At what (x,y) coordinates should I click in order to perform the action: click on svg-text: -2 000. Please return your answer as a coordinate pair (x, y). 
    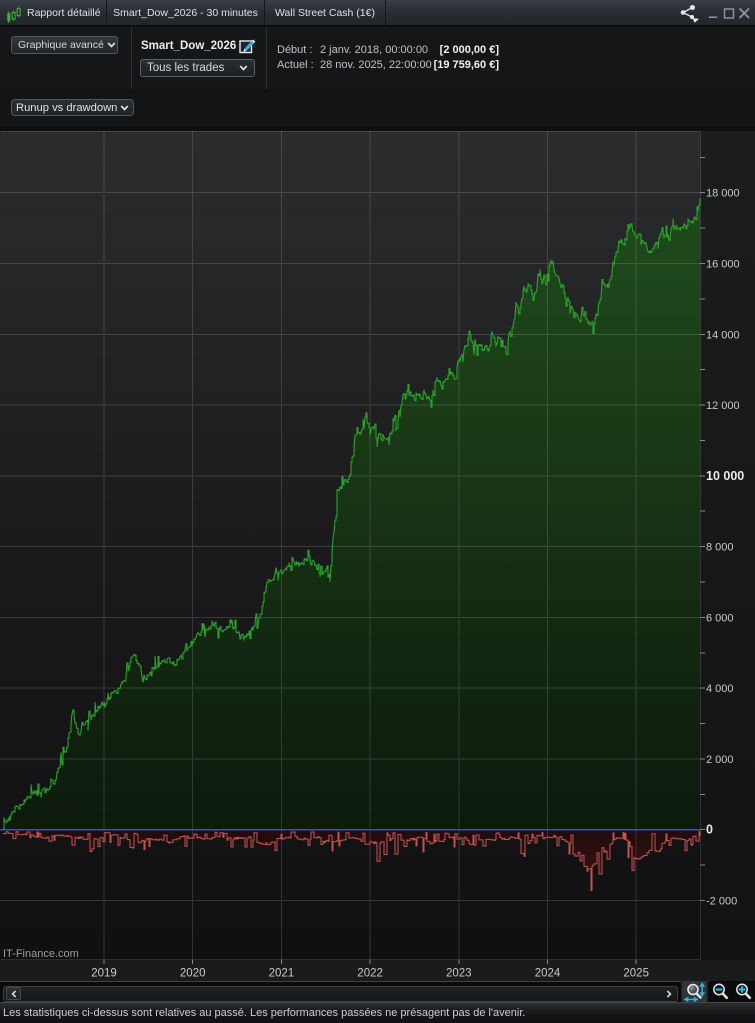
    Looking at the image, I should click on (721, 902).